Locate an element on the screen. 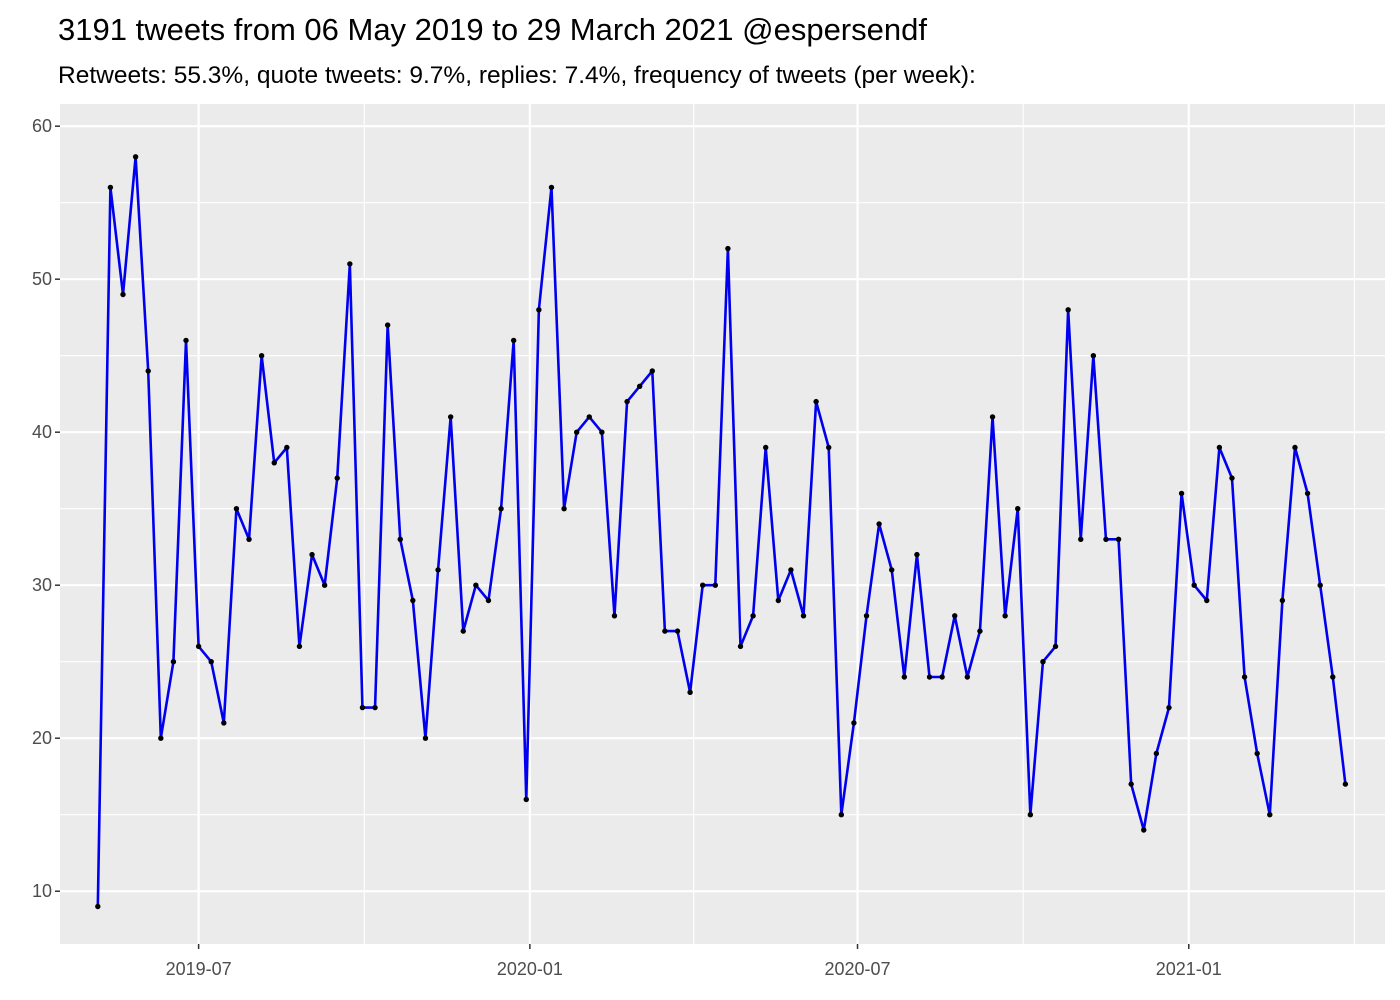  y-tick-label: 60 is located at coordinates (42, 126).